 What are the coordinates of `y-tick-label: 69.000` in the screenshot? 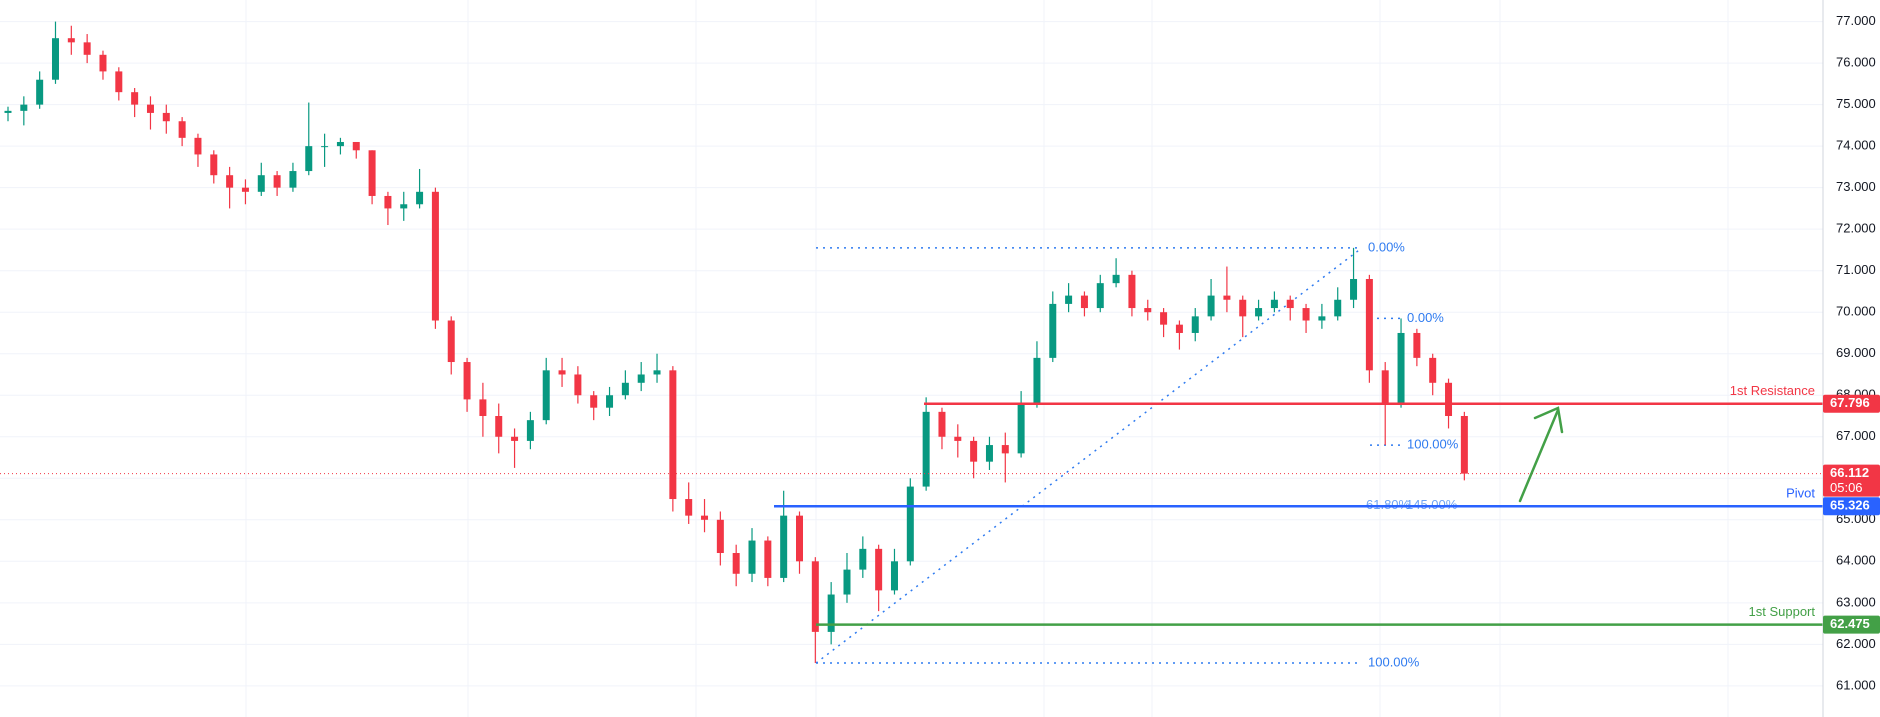 It's located at (1856, 352).